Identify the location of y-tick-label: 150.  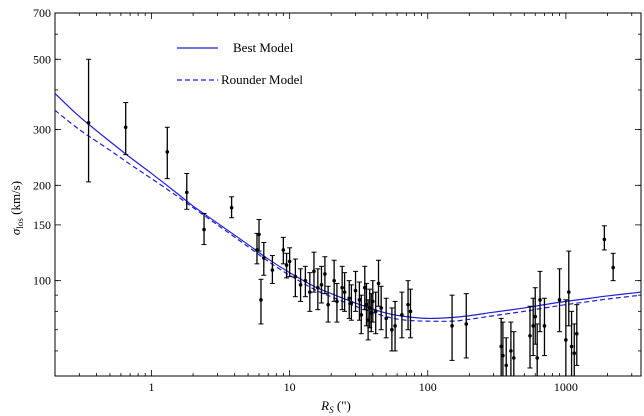
(42, 225).